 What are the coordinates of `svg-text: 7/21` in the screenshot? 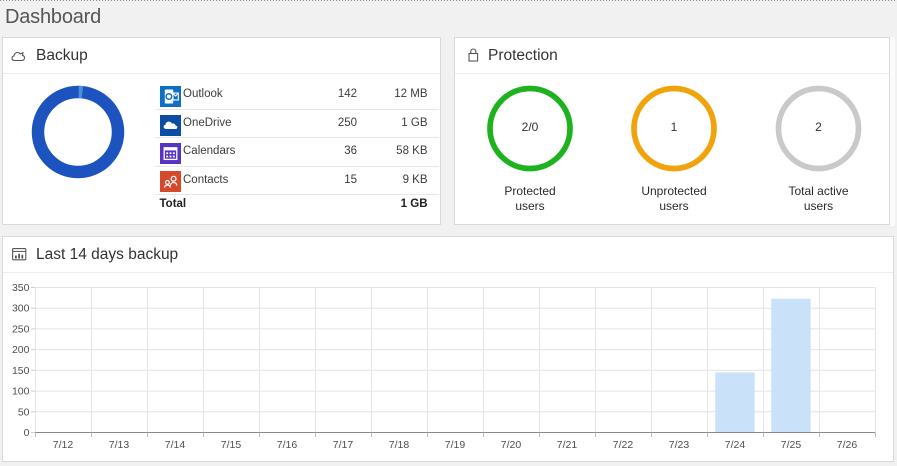 It's located at (567, 445).